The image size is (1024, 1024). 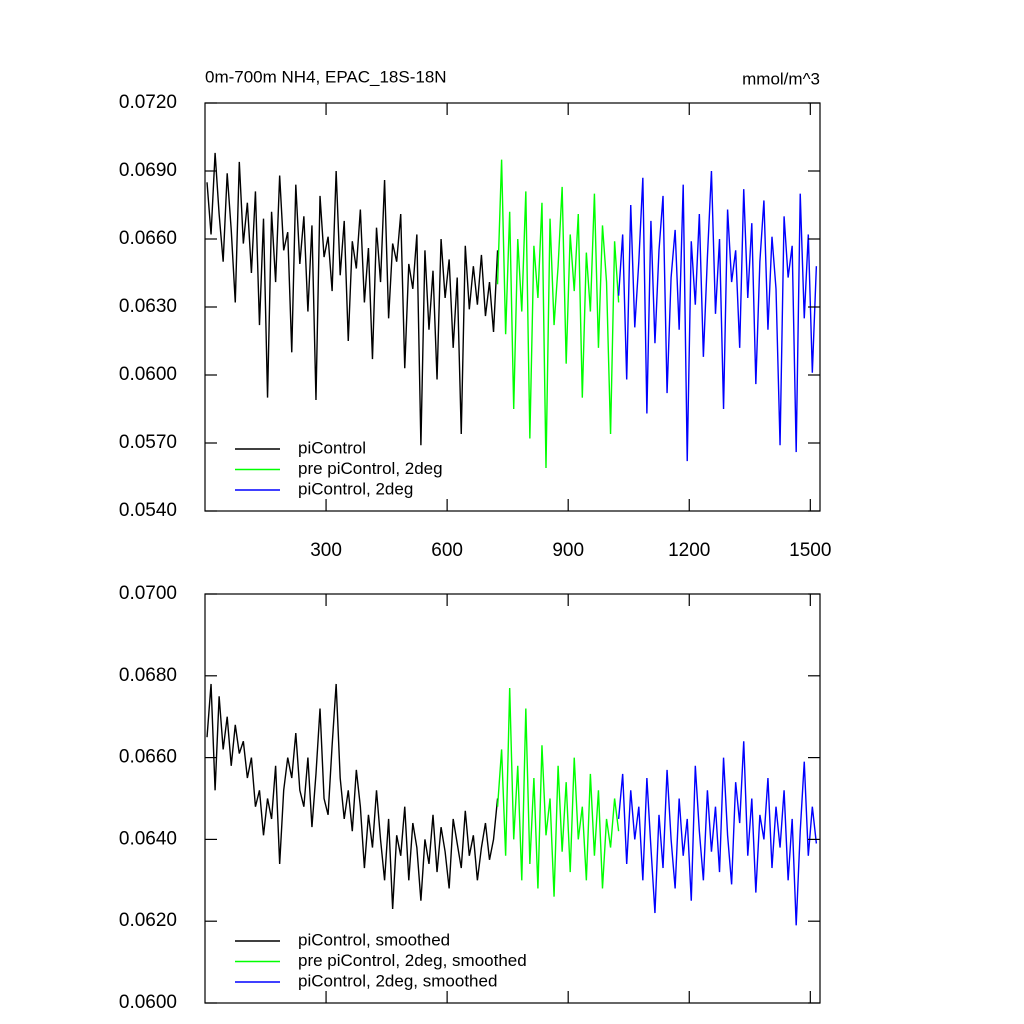 What do you see at coordinates (148, 510) in the screenshot?
I see `y-tick-label: 0.0540` at bounding box center [148, 510].